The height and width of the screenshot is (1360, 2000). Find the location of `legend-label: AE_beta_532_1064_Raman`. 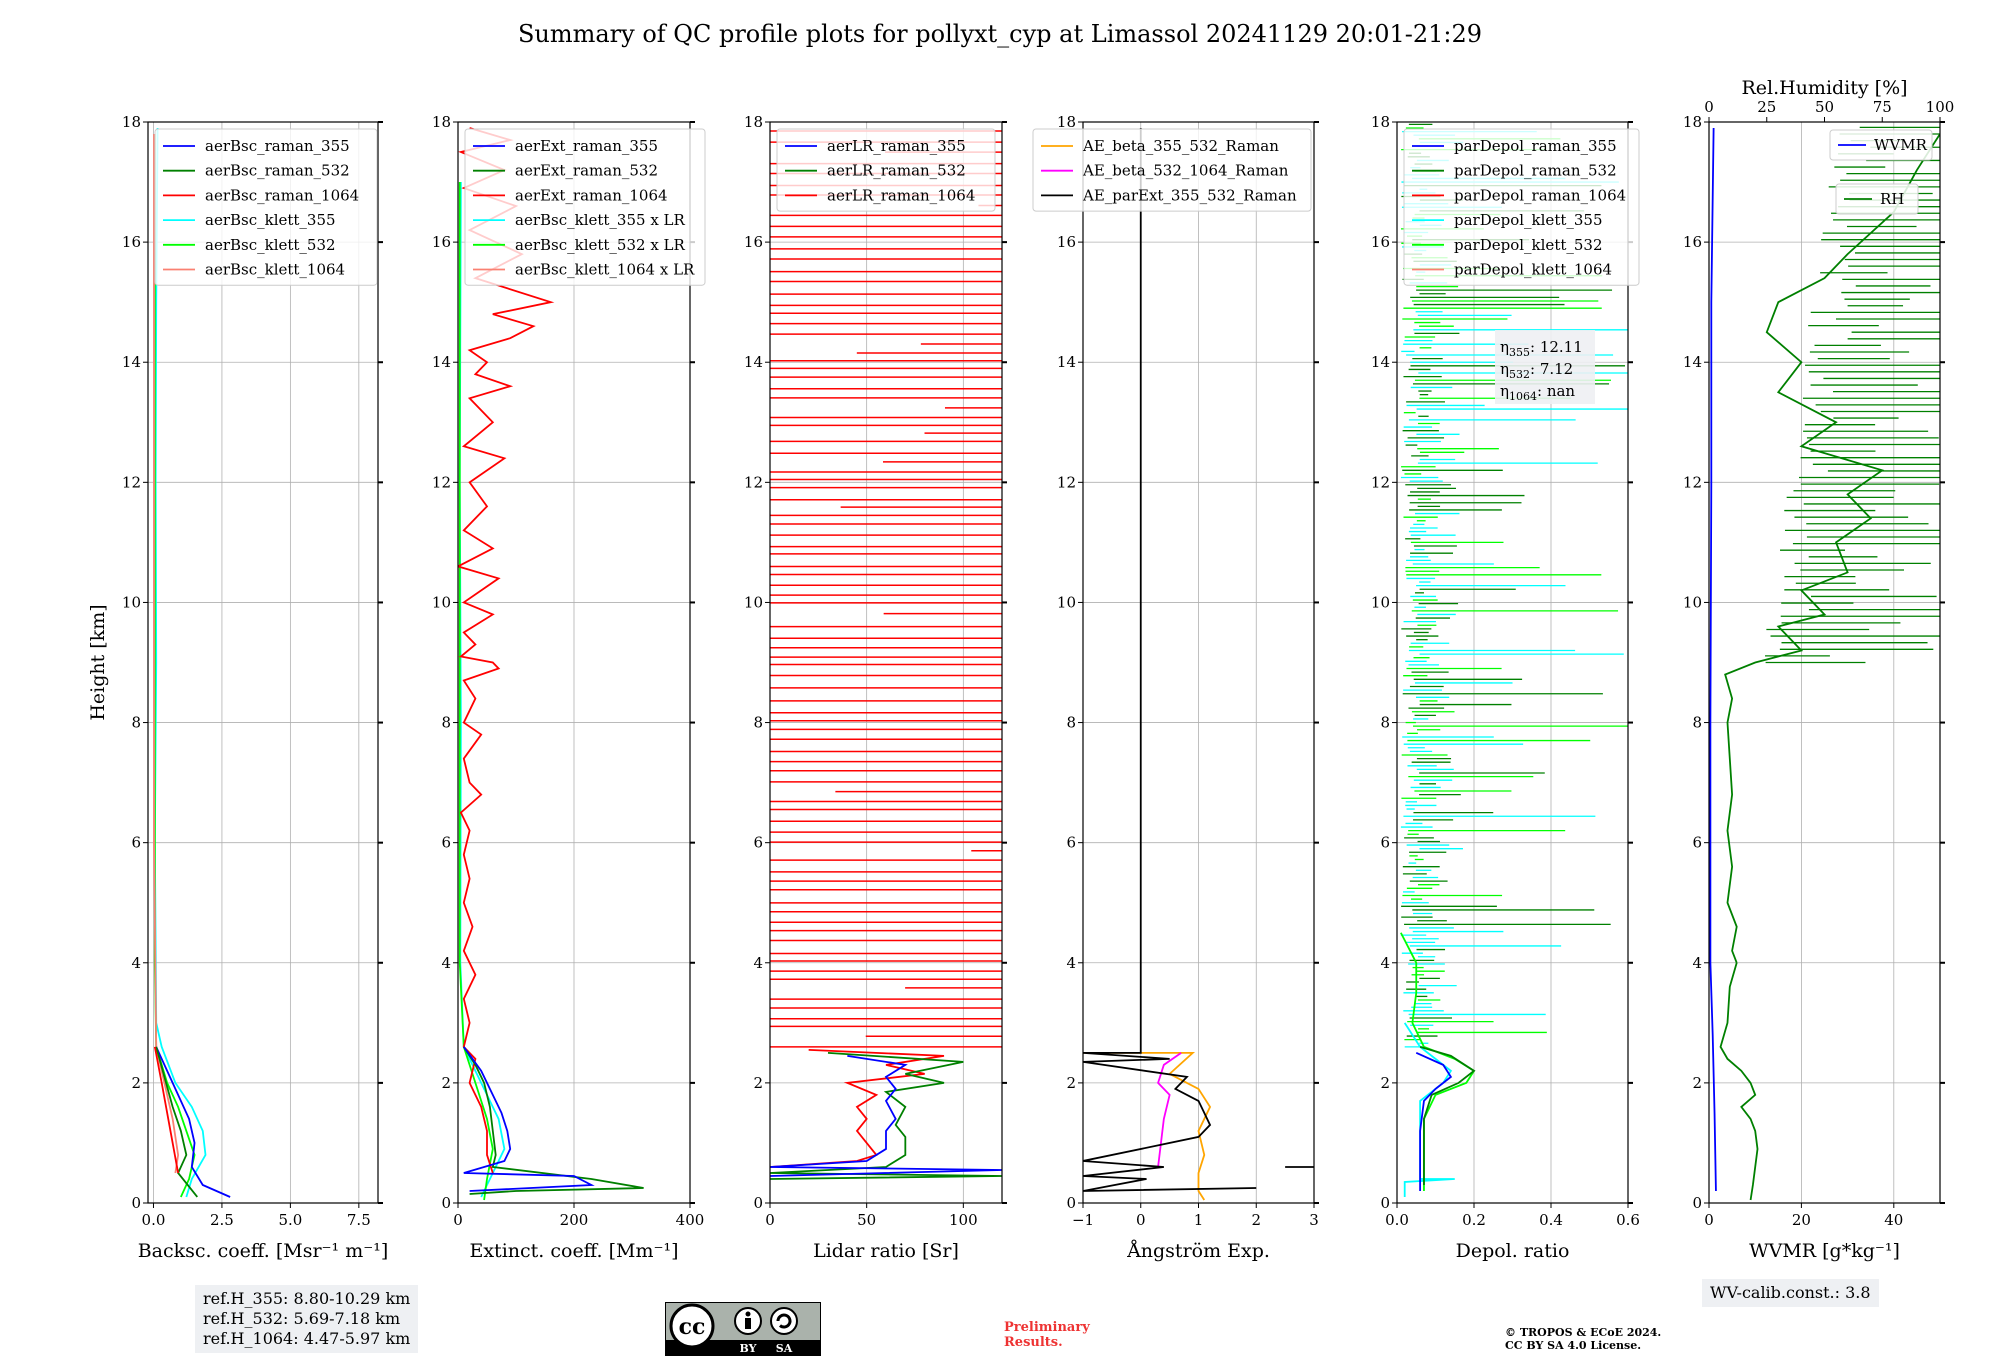

legend-label: AE_beta_532_1064_Raman is located at coordinates (1185, 171).